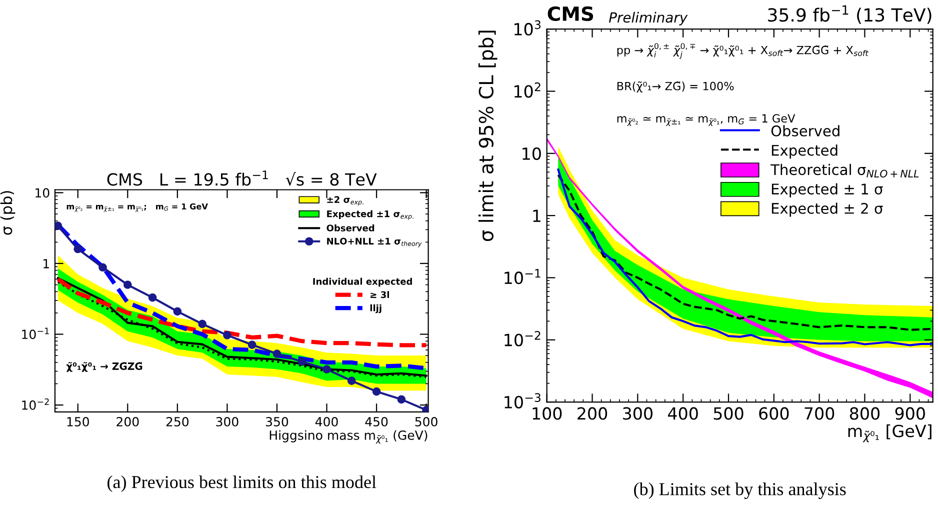 This screenshot has width=938, height=506. What do you see at coordinates (362, 282) in the screenshot?
I see `legend-title: Individual expected` at bounding box center [362, 282].